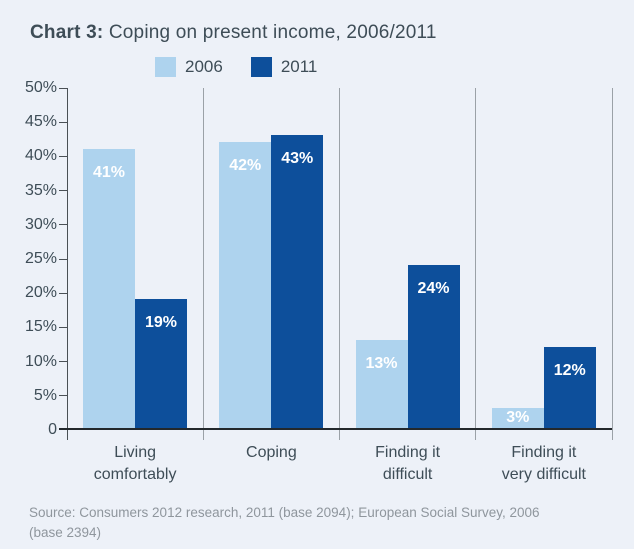 This screenshot has height=549, width=634. I want to click on legend: 2006 2011, so click(236, 67).